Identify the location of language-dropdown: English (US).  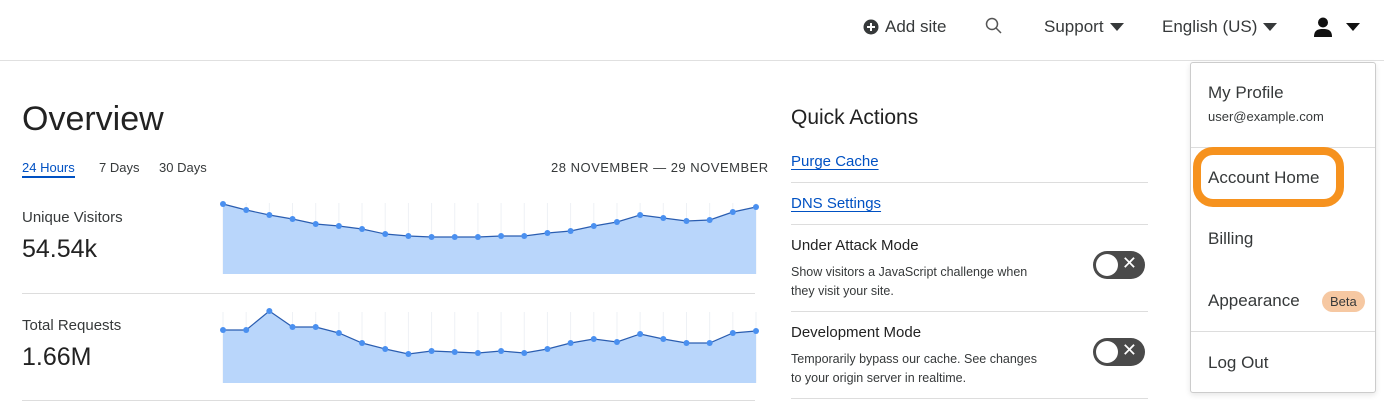
(1220, 27).